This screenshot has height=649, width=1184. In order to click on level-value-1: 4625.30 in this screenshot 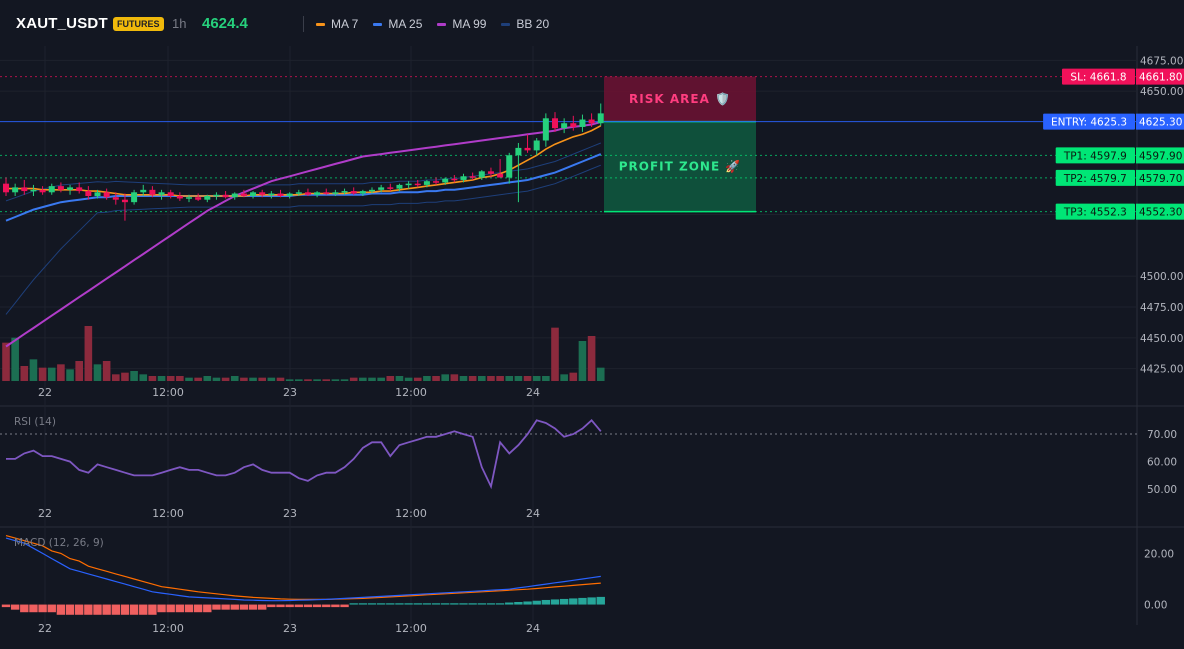, I will do `click(1160, 123)`.